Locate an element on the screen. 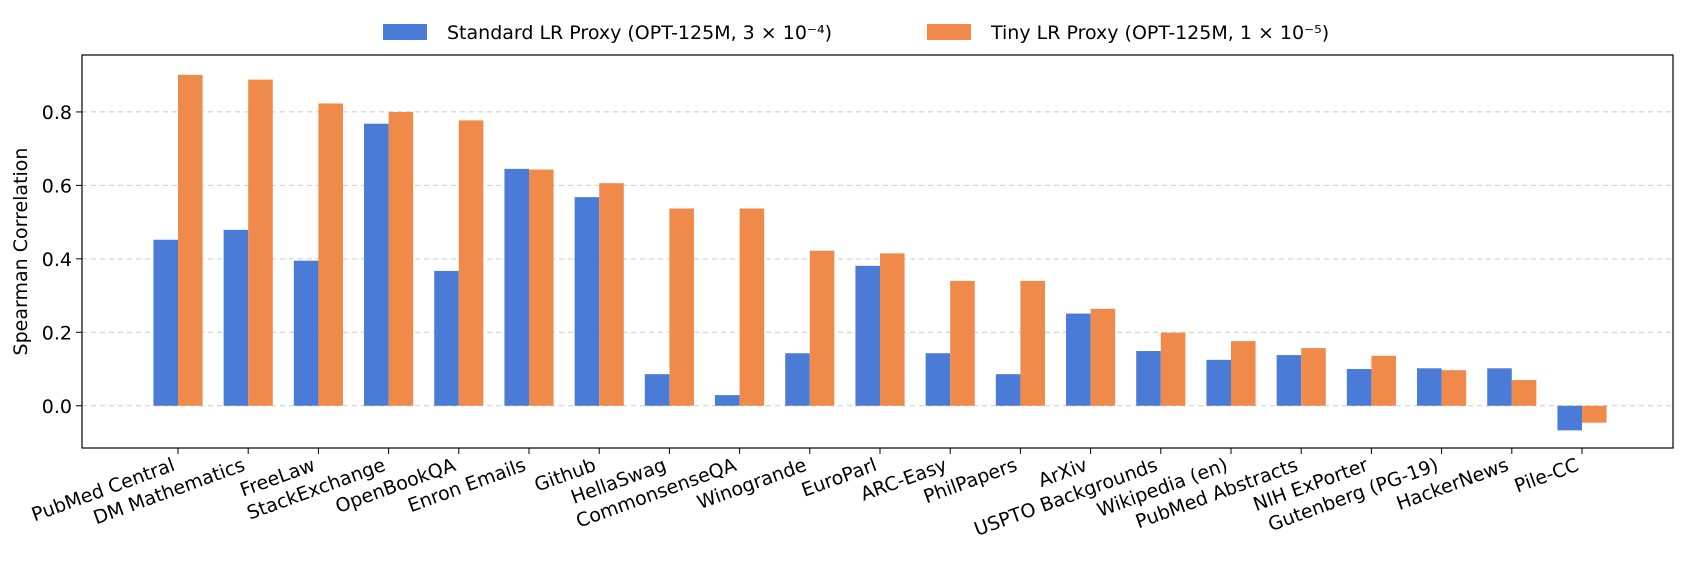 This screenshot has width=1682, height=579. y-tick-label: 0.6 is located at coordinates (57, 186).